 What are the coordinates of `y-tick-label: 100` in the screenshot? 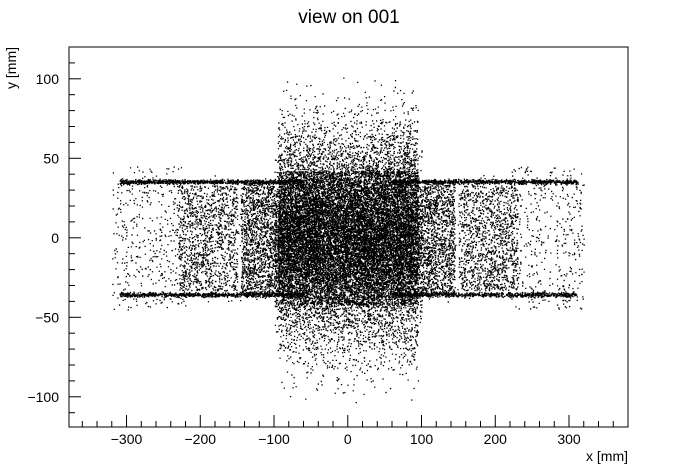 It's located at (48, 79).